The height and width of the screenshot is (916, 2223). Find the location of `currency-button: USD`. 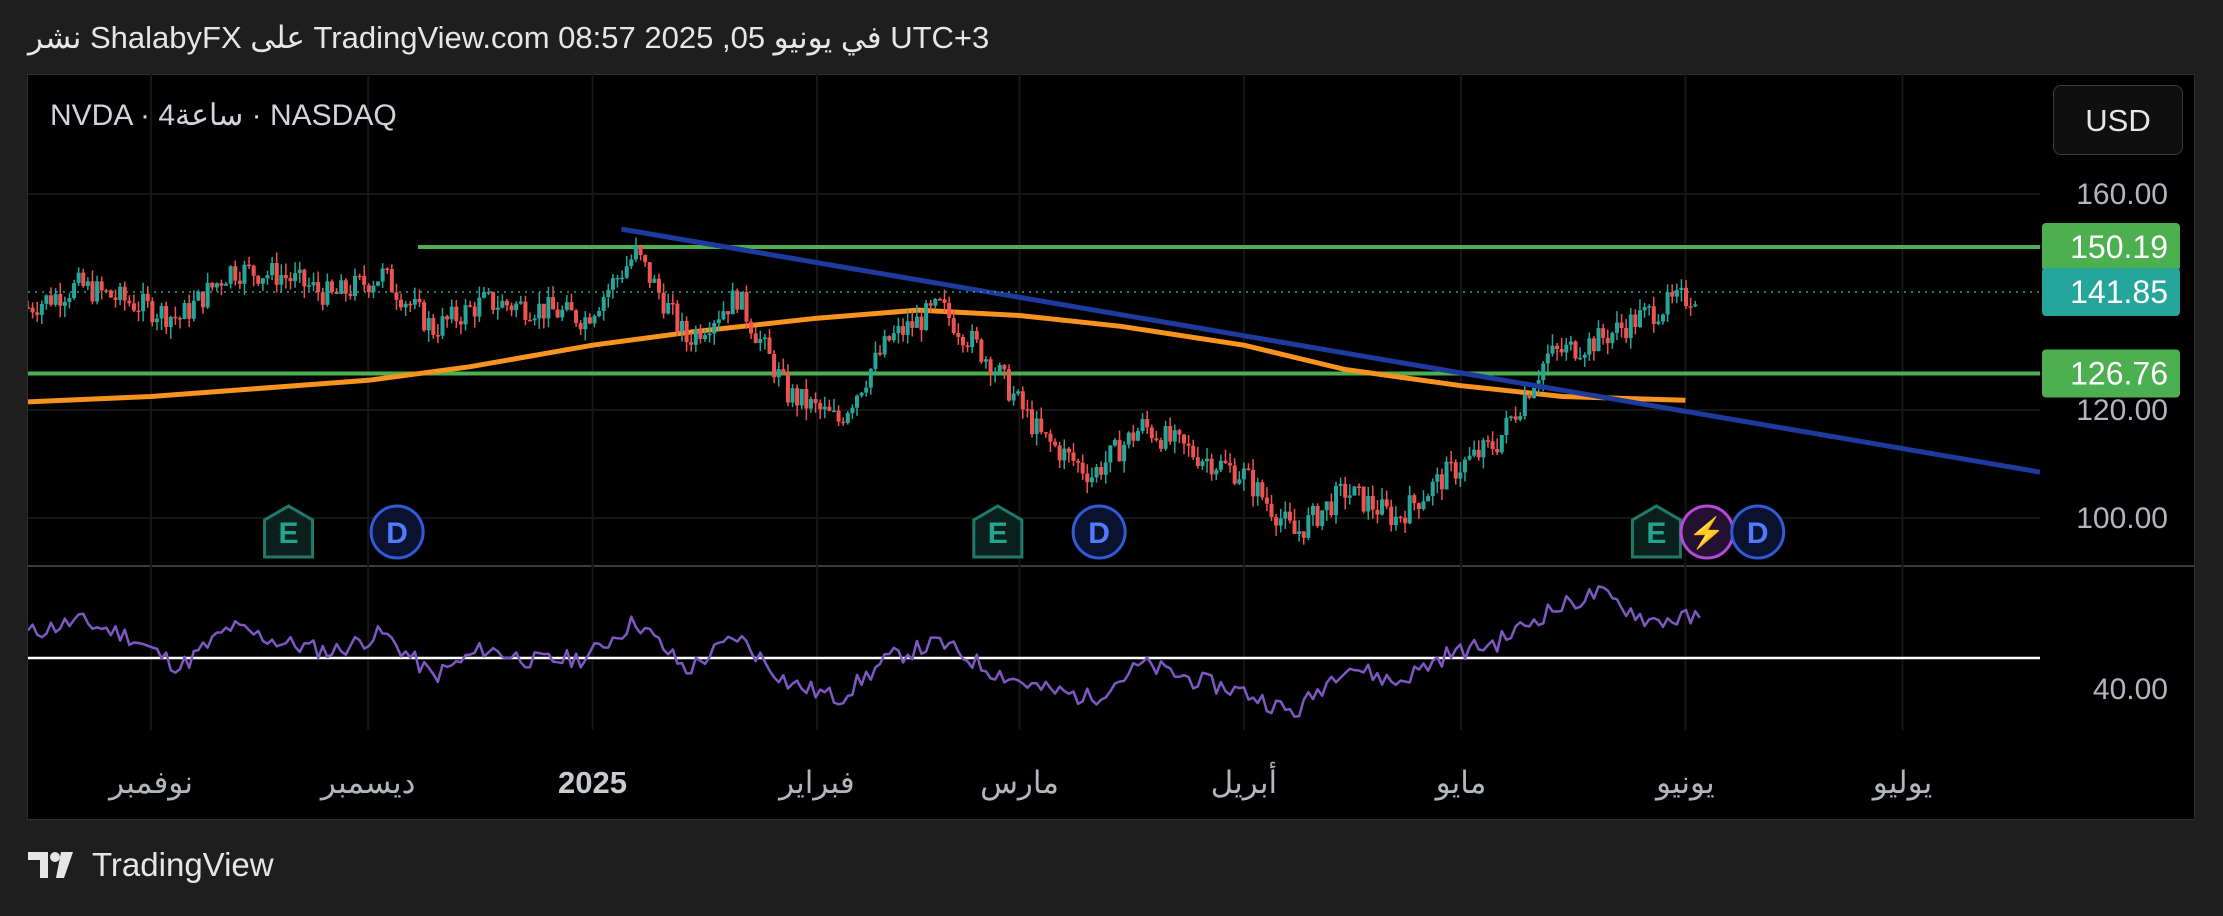

currency-button: USD is located at coordinates (2118, 120).